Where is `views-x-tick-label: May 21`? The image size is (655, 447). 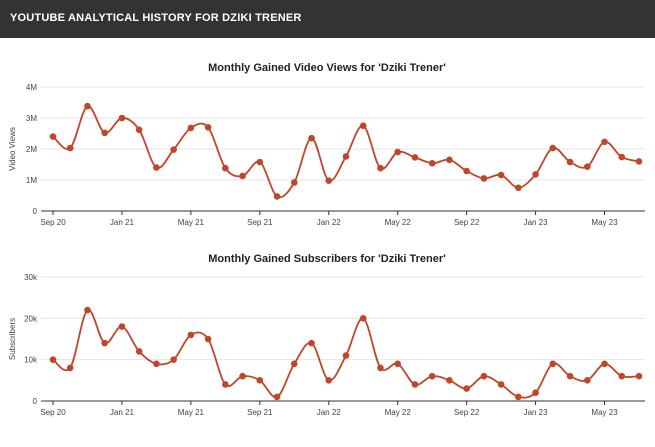
views-x-tick-label: May 21 is located at coordinates (191, 222).